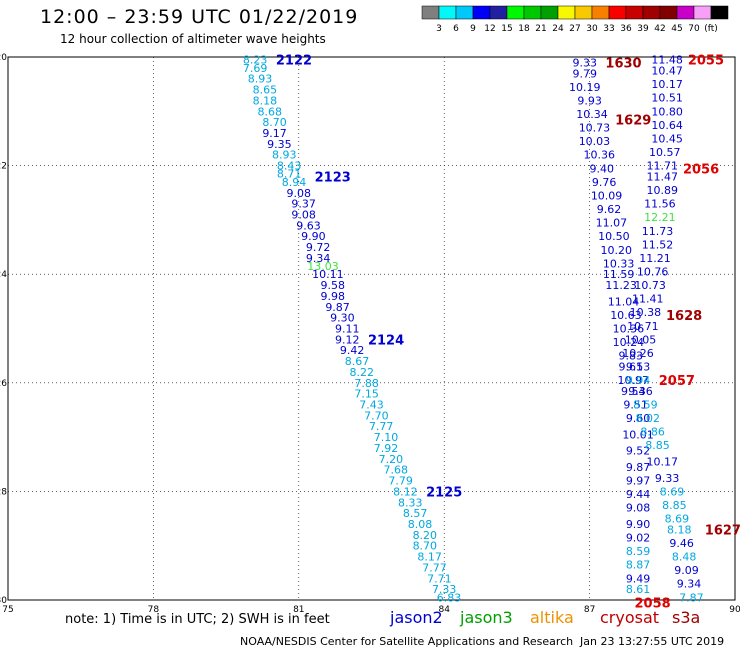 Image resolution: width=740 pixels, height=650 pixels. What do you see at coordinates (684, 316) in the screenshot?
I see `pass-number-label: 1628` at bounding box center [684, 316].